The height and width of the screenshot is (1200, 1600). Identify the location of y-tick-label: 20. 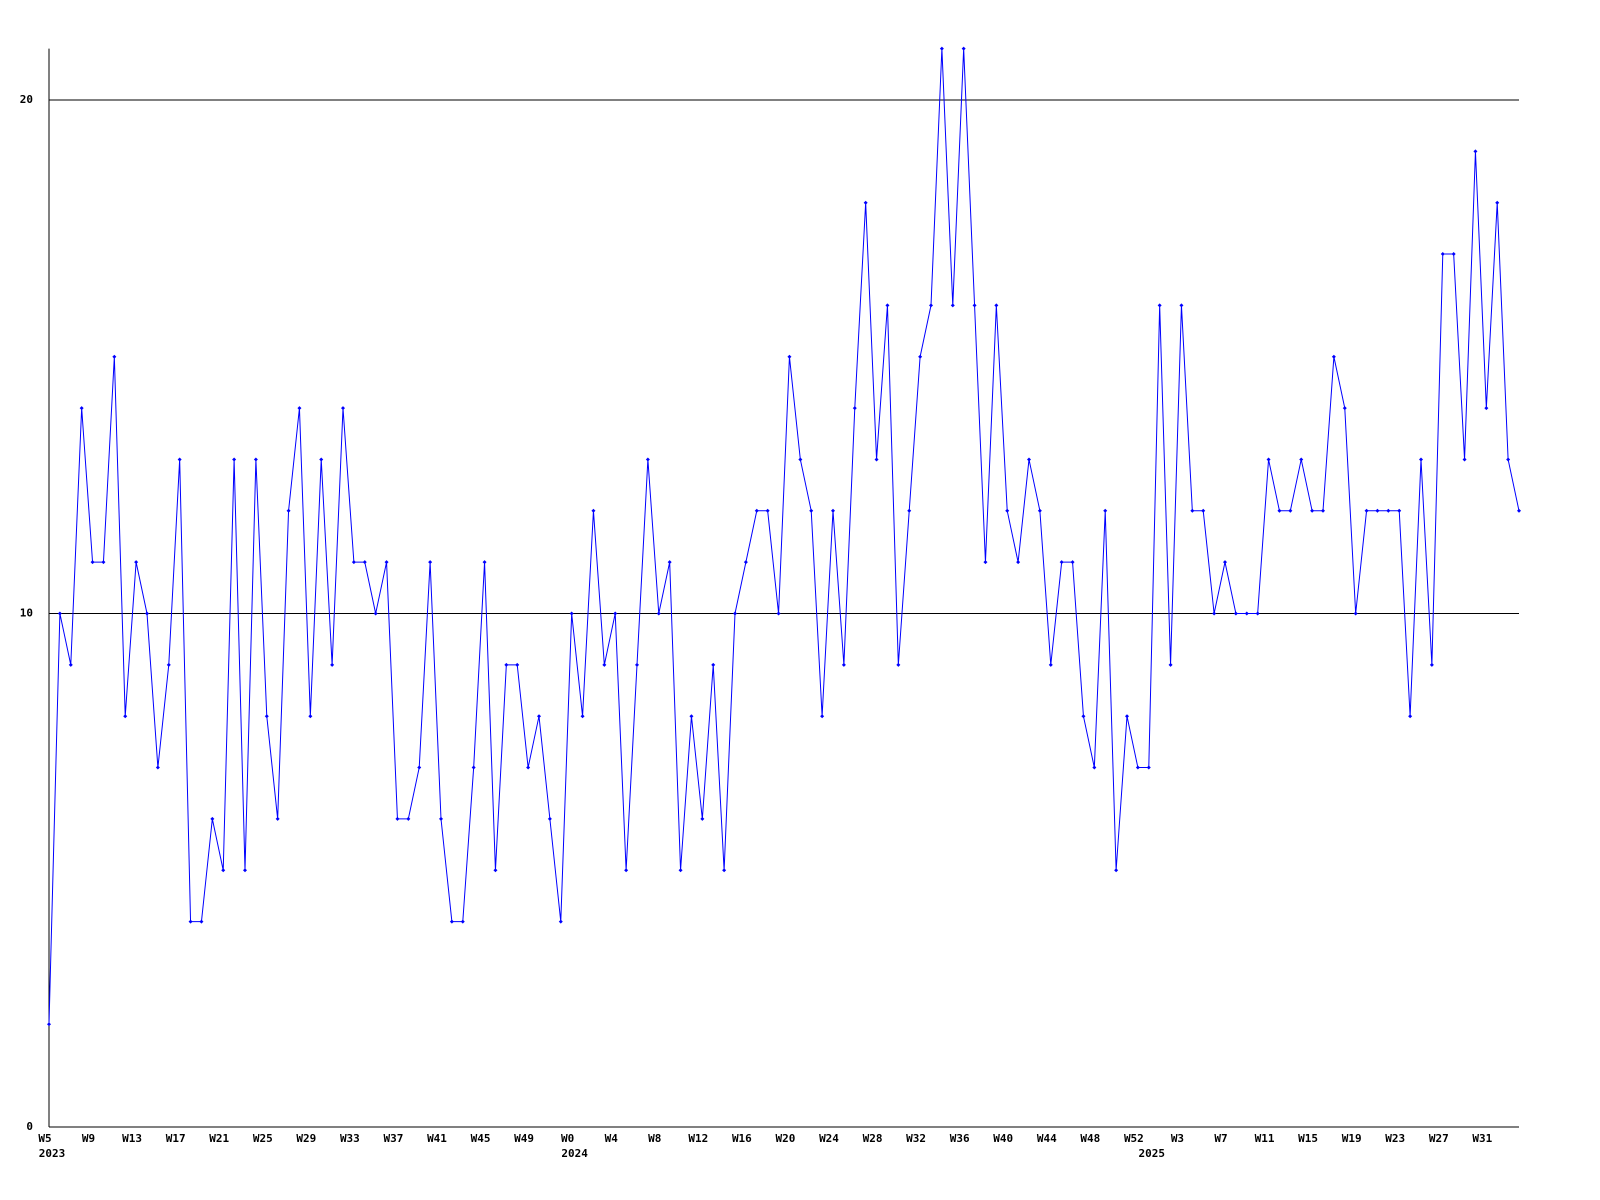
(26, 99).